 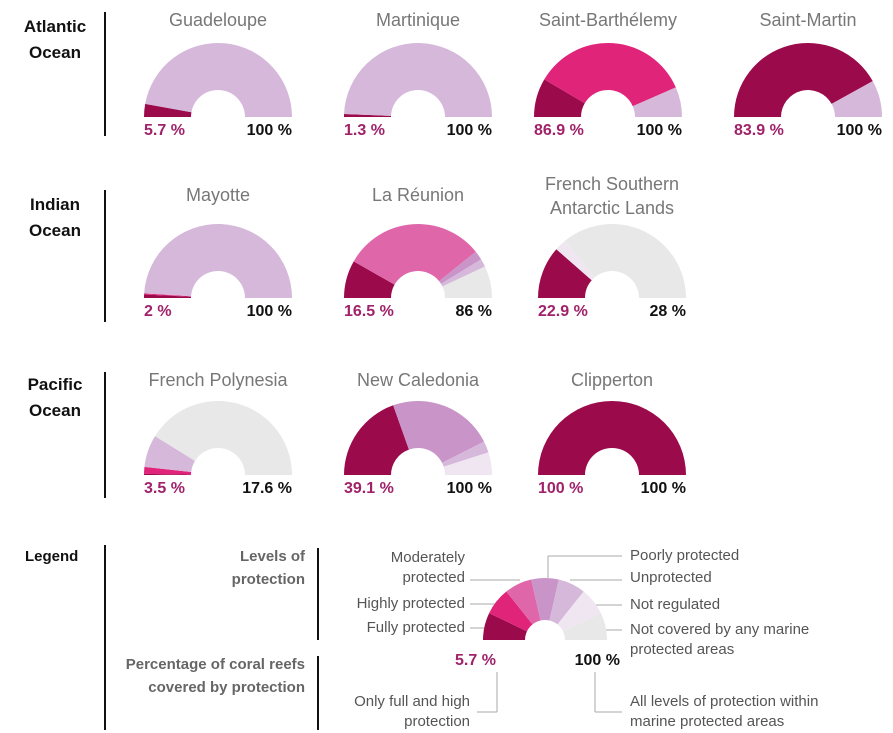 I want to click on chart-title: Clipperton, so click(x=612, y=380).